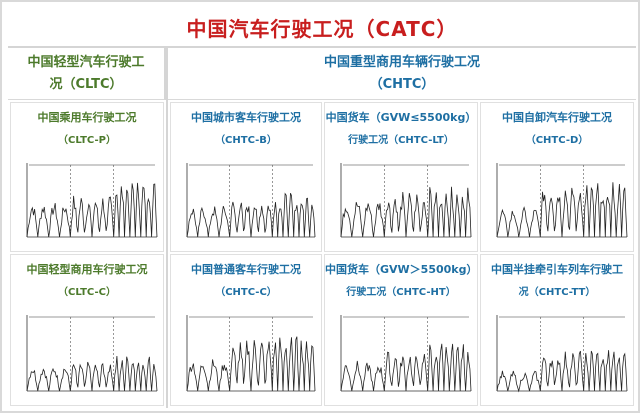  What do you see at coordinates (401, 140) in the screenshot?
I see `cell-subtitle: 行驶工况（CHTC-LT）` at bounding box center [401, 140].